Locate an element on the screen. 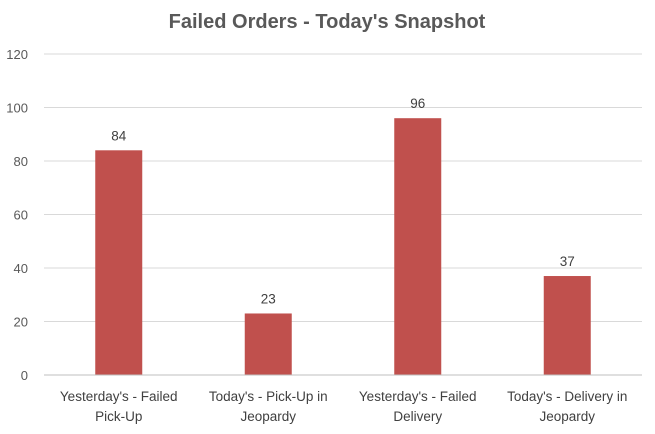 This screenshot has height=434, width=655. x-category-label: Today's - Pick-Up in is located at coordinates (268, 396).